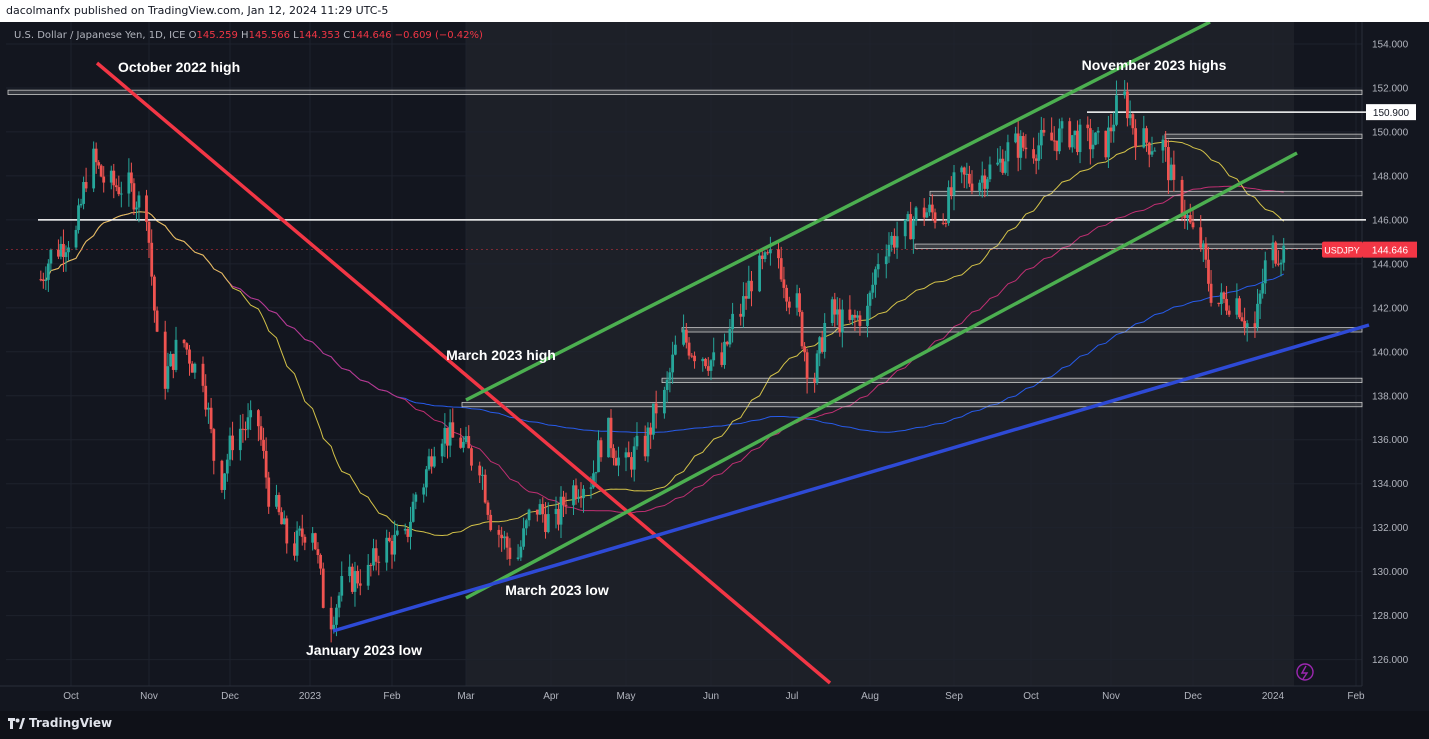 Image resolution: width=1429 pixels, height=739 pixels. What do you see at coordinates (100, 35) in the screenshot?
I see `symbol-description: U.S. Dollar / Japanese Yen, 1D, ICE` at bounding box center [100, 35].